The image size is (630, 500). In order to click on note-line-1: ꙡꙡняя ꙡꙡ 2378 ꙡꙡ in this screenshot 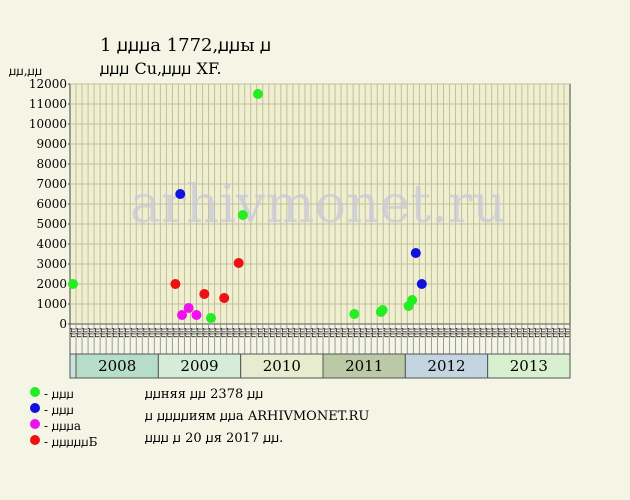, I will do `click(204, 394)`.